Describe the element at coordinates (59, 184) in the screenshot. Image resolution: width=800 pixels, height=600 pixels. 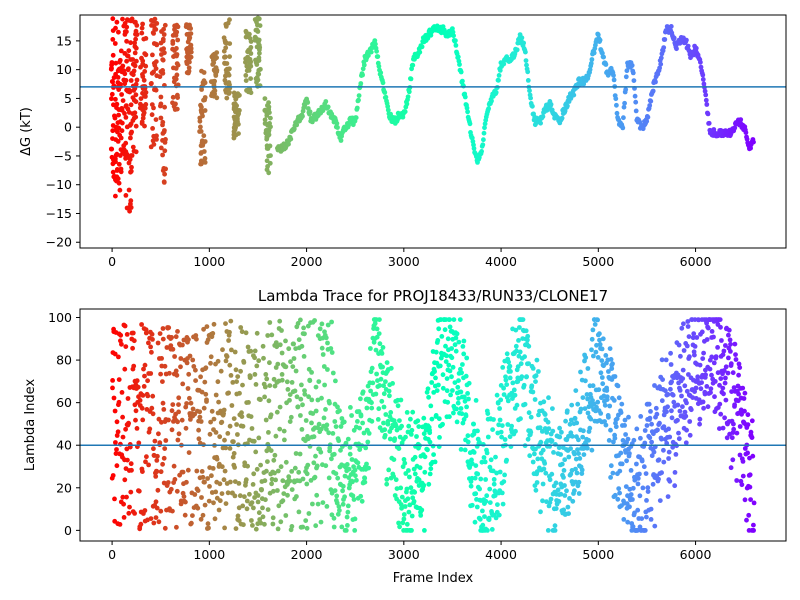
I see `delta-g-y-tick-label: −10` at that location.